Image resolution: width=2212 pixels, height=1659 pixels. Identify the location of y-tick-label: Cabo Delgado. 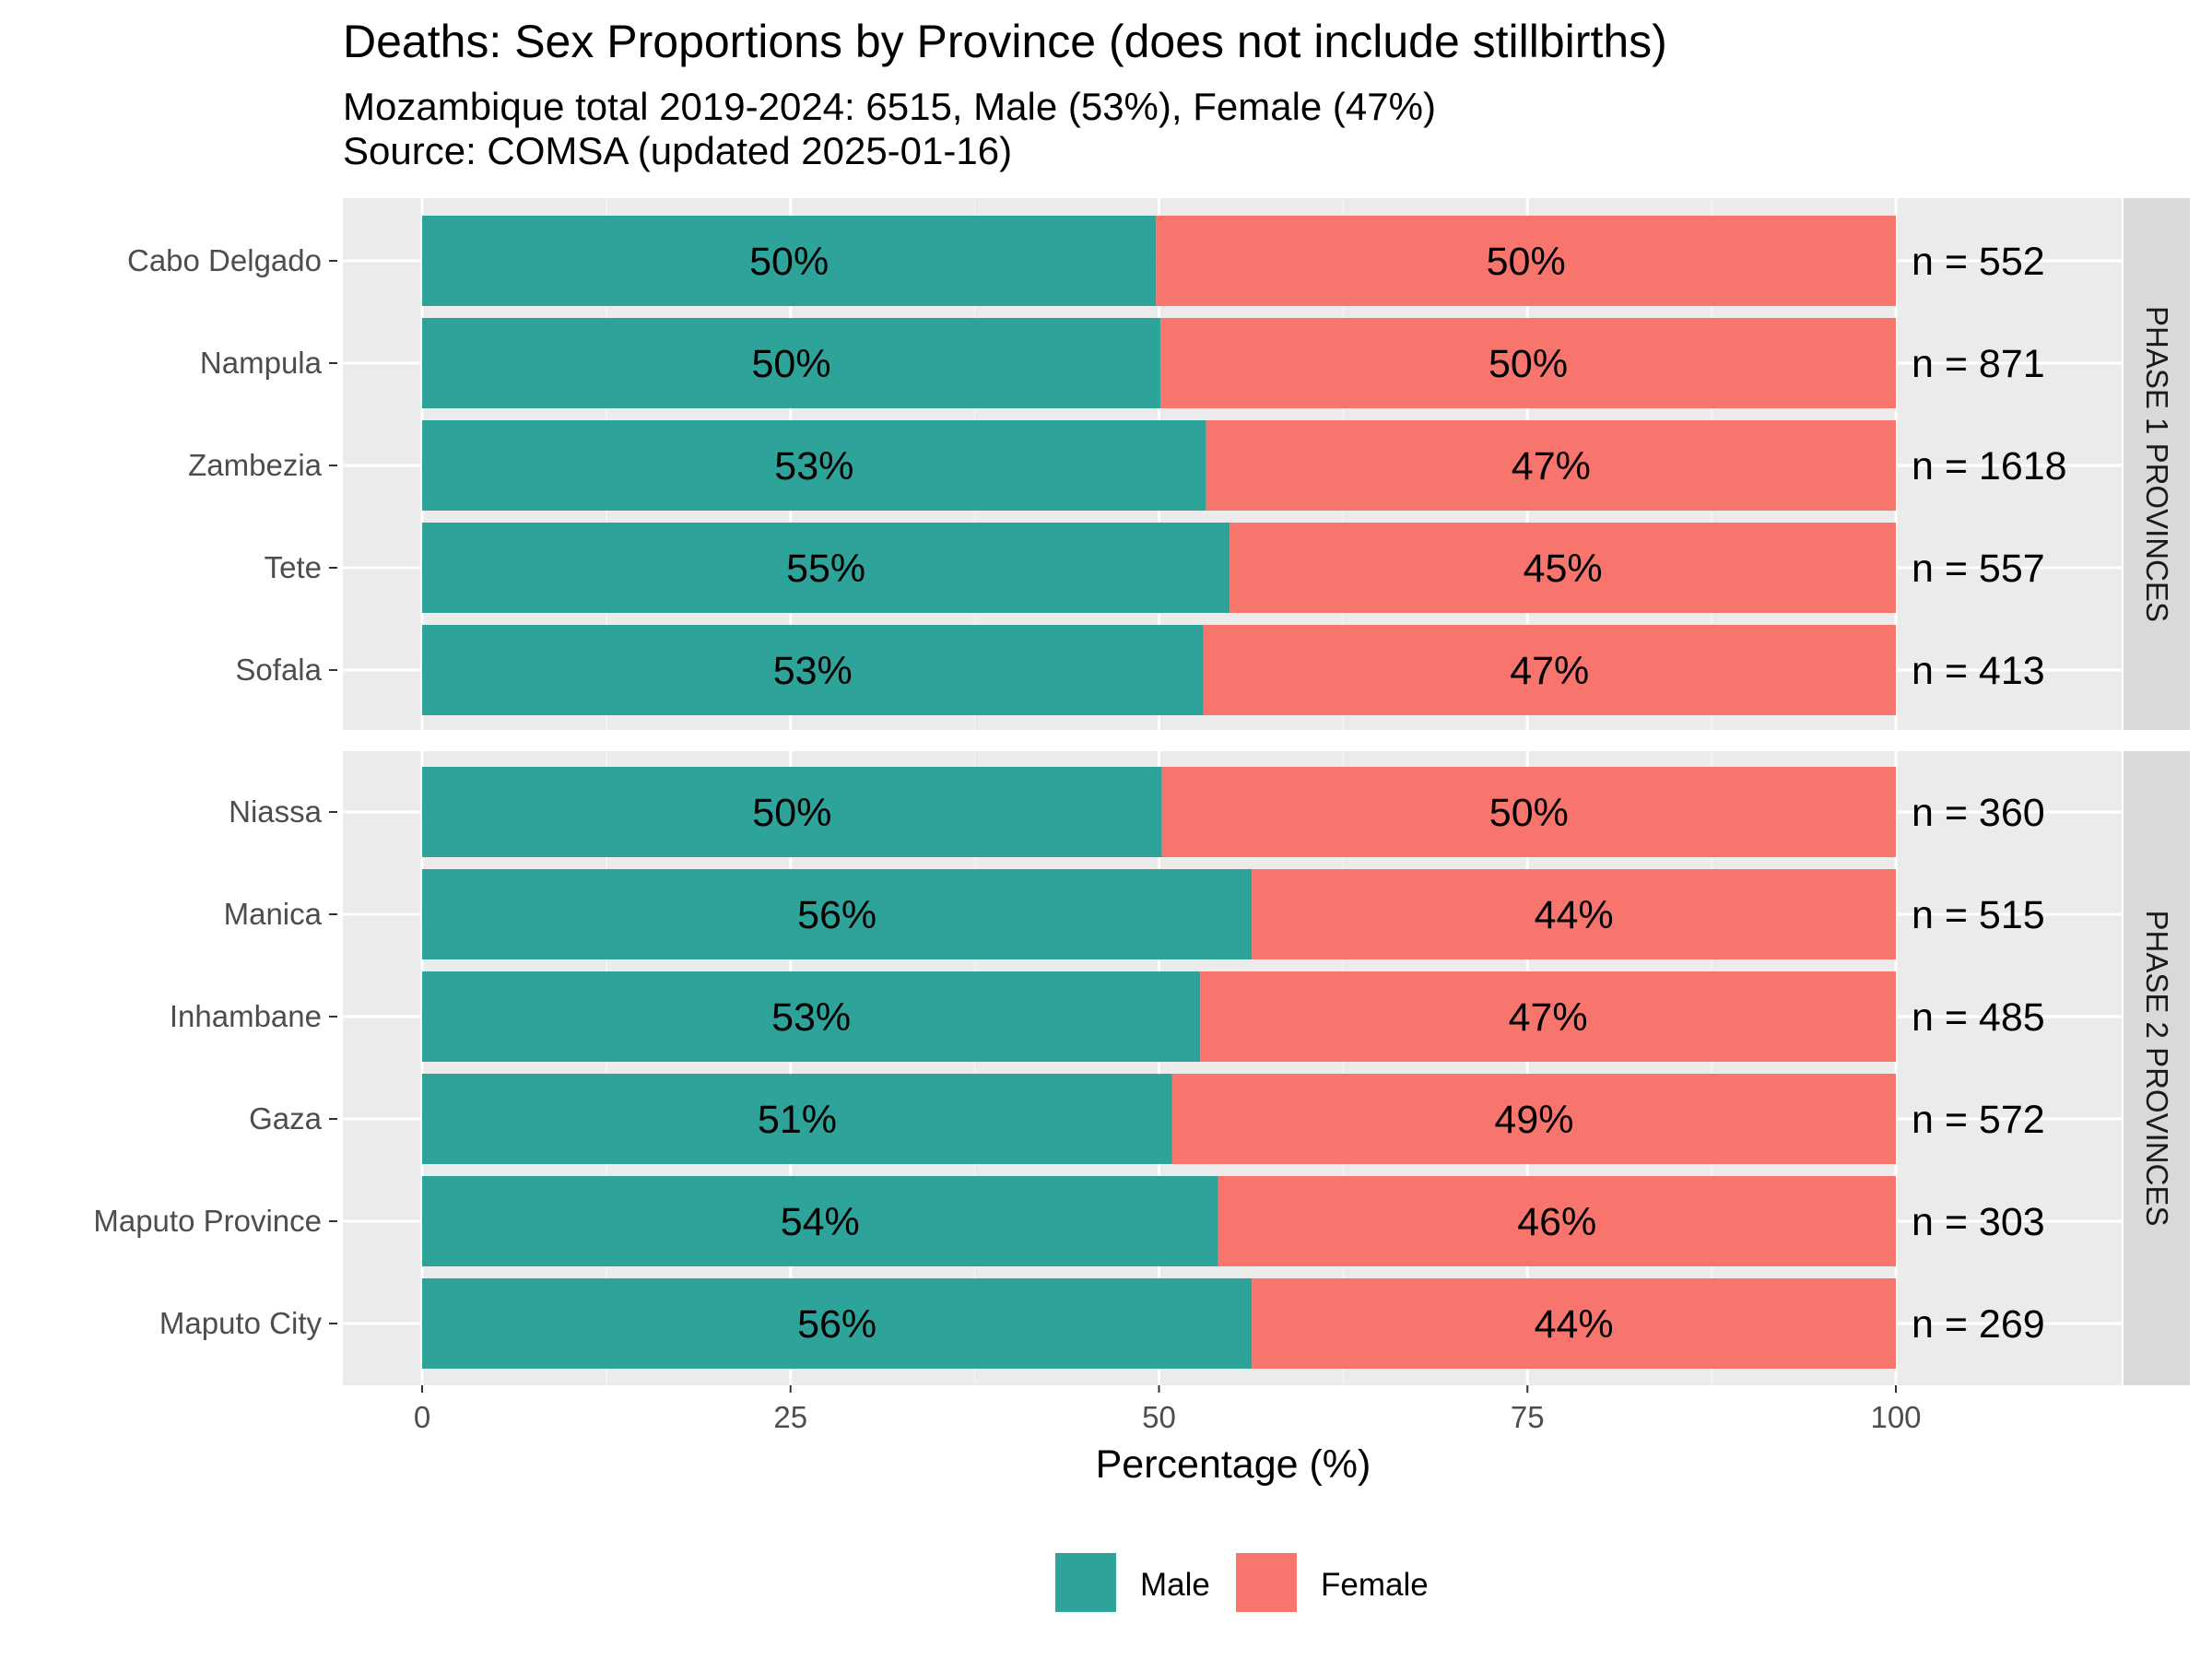
(224, 260).